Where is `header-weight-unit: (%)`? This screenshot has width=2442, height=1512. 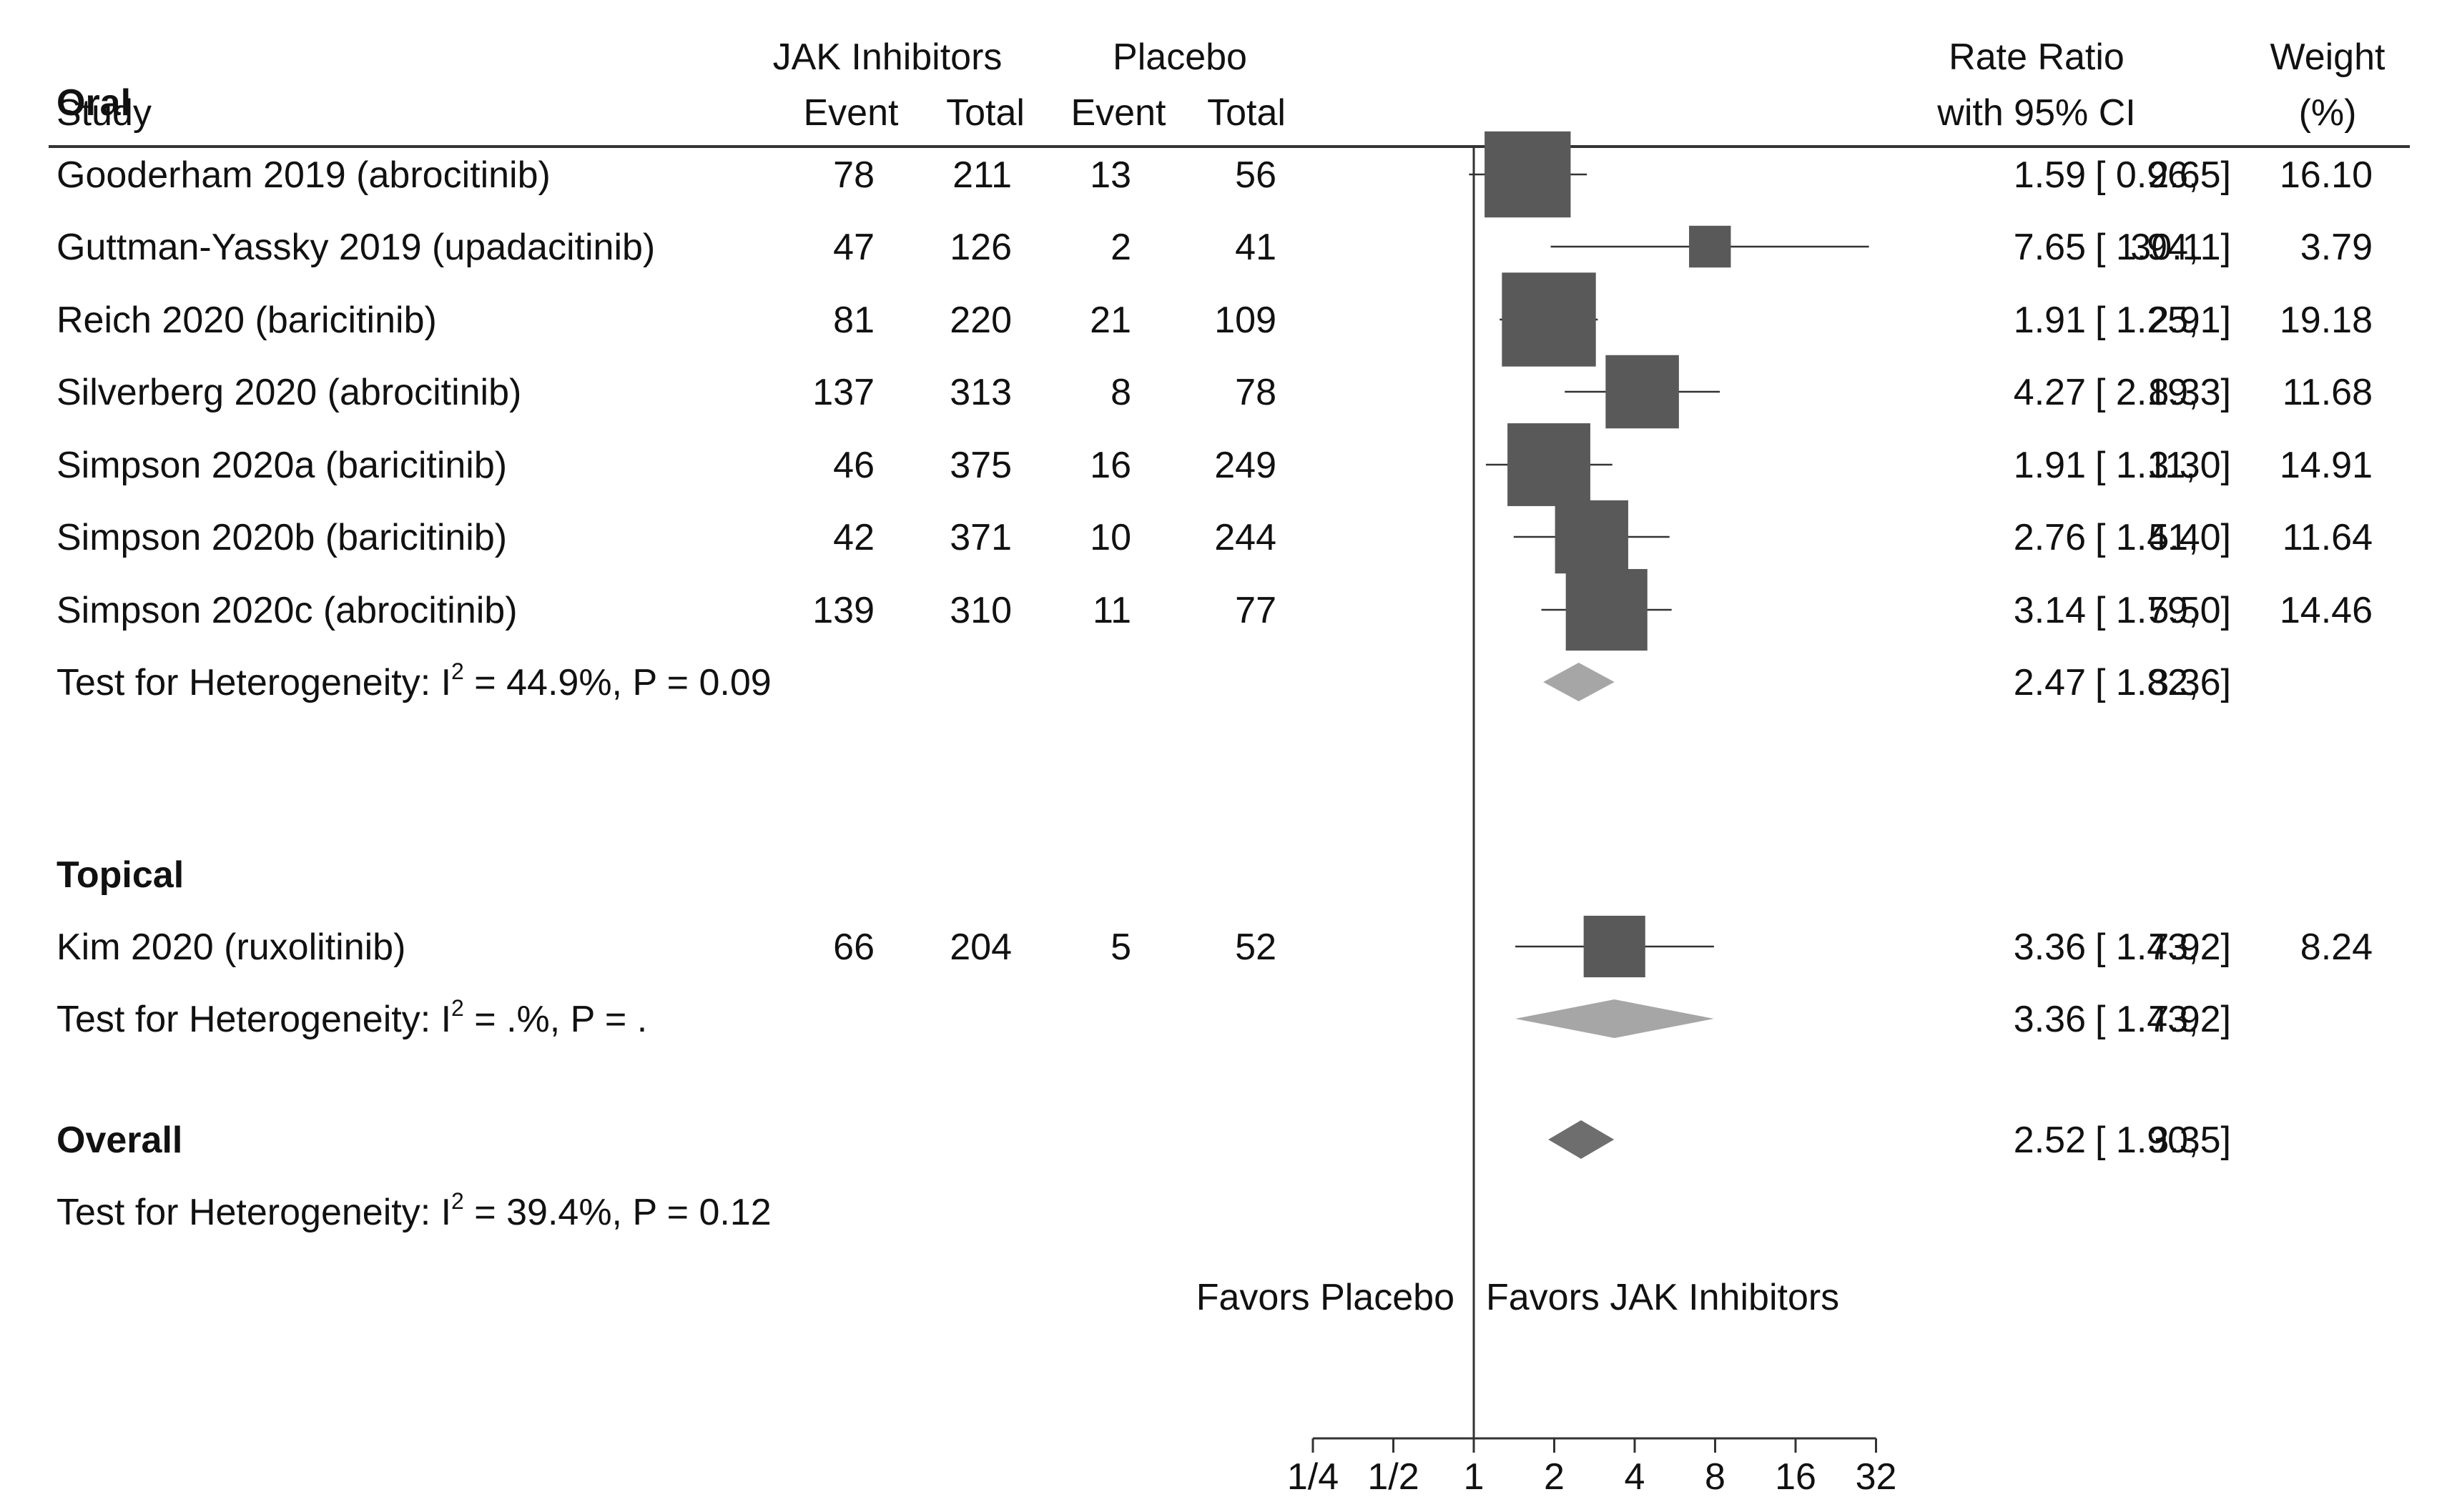 header-weight-unit: (%) is located at coordinates (2328, 113).